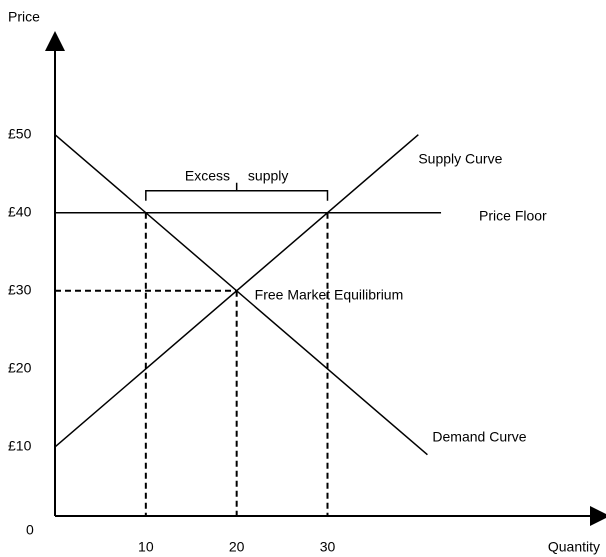 Image resolution: width=606 pixels, height=557 pixels. Describe the element at coordinates (20, 290) in the screenshot. I see `y-tick-label: £30` at that location.